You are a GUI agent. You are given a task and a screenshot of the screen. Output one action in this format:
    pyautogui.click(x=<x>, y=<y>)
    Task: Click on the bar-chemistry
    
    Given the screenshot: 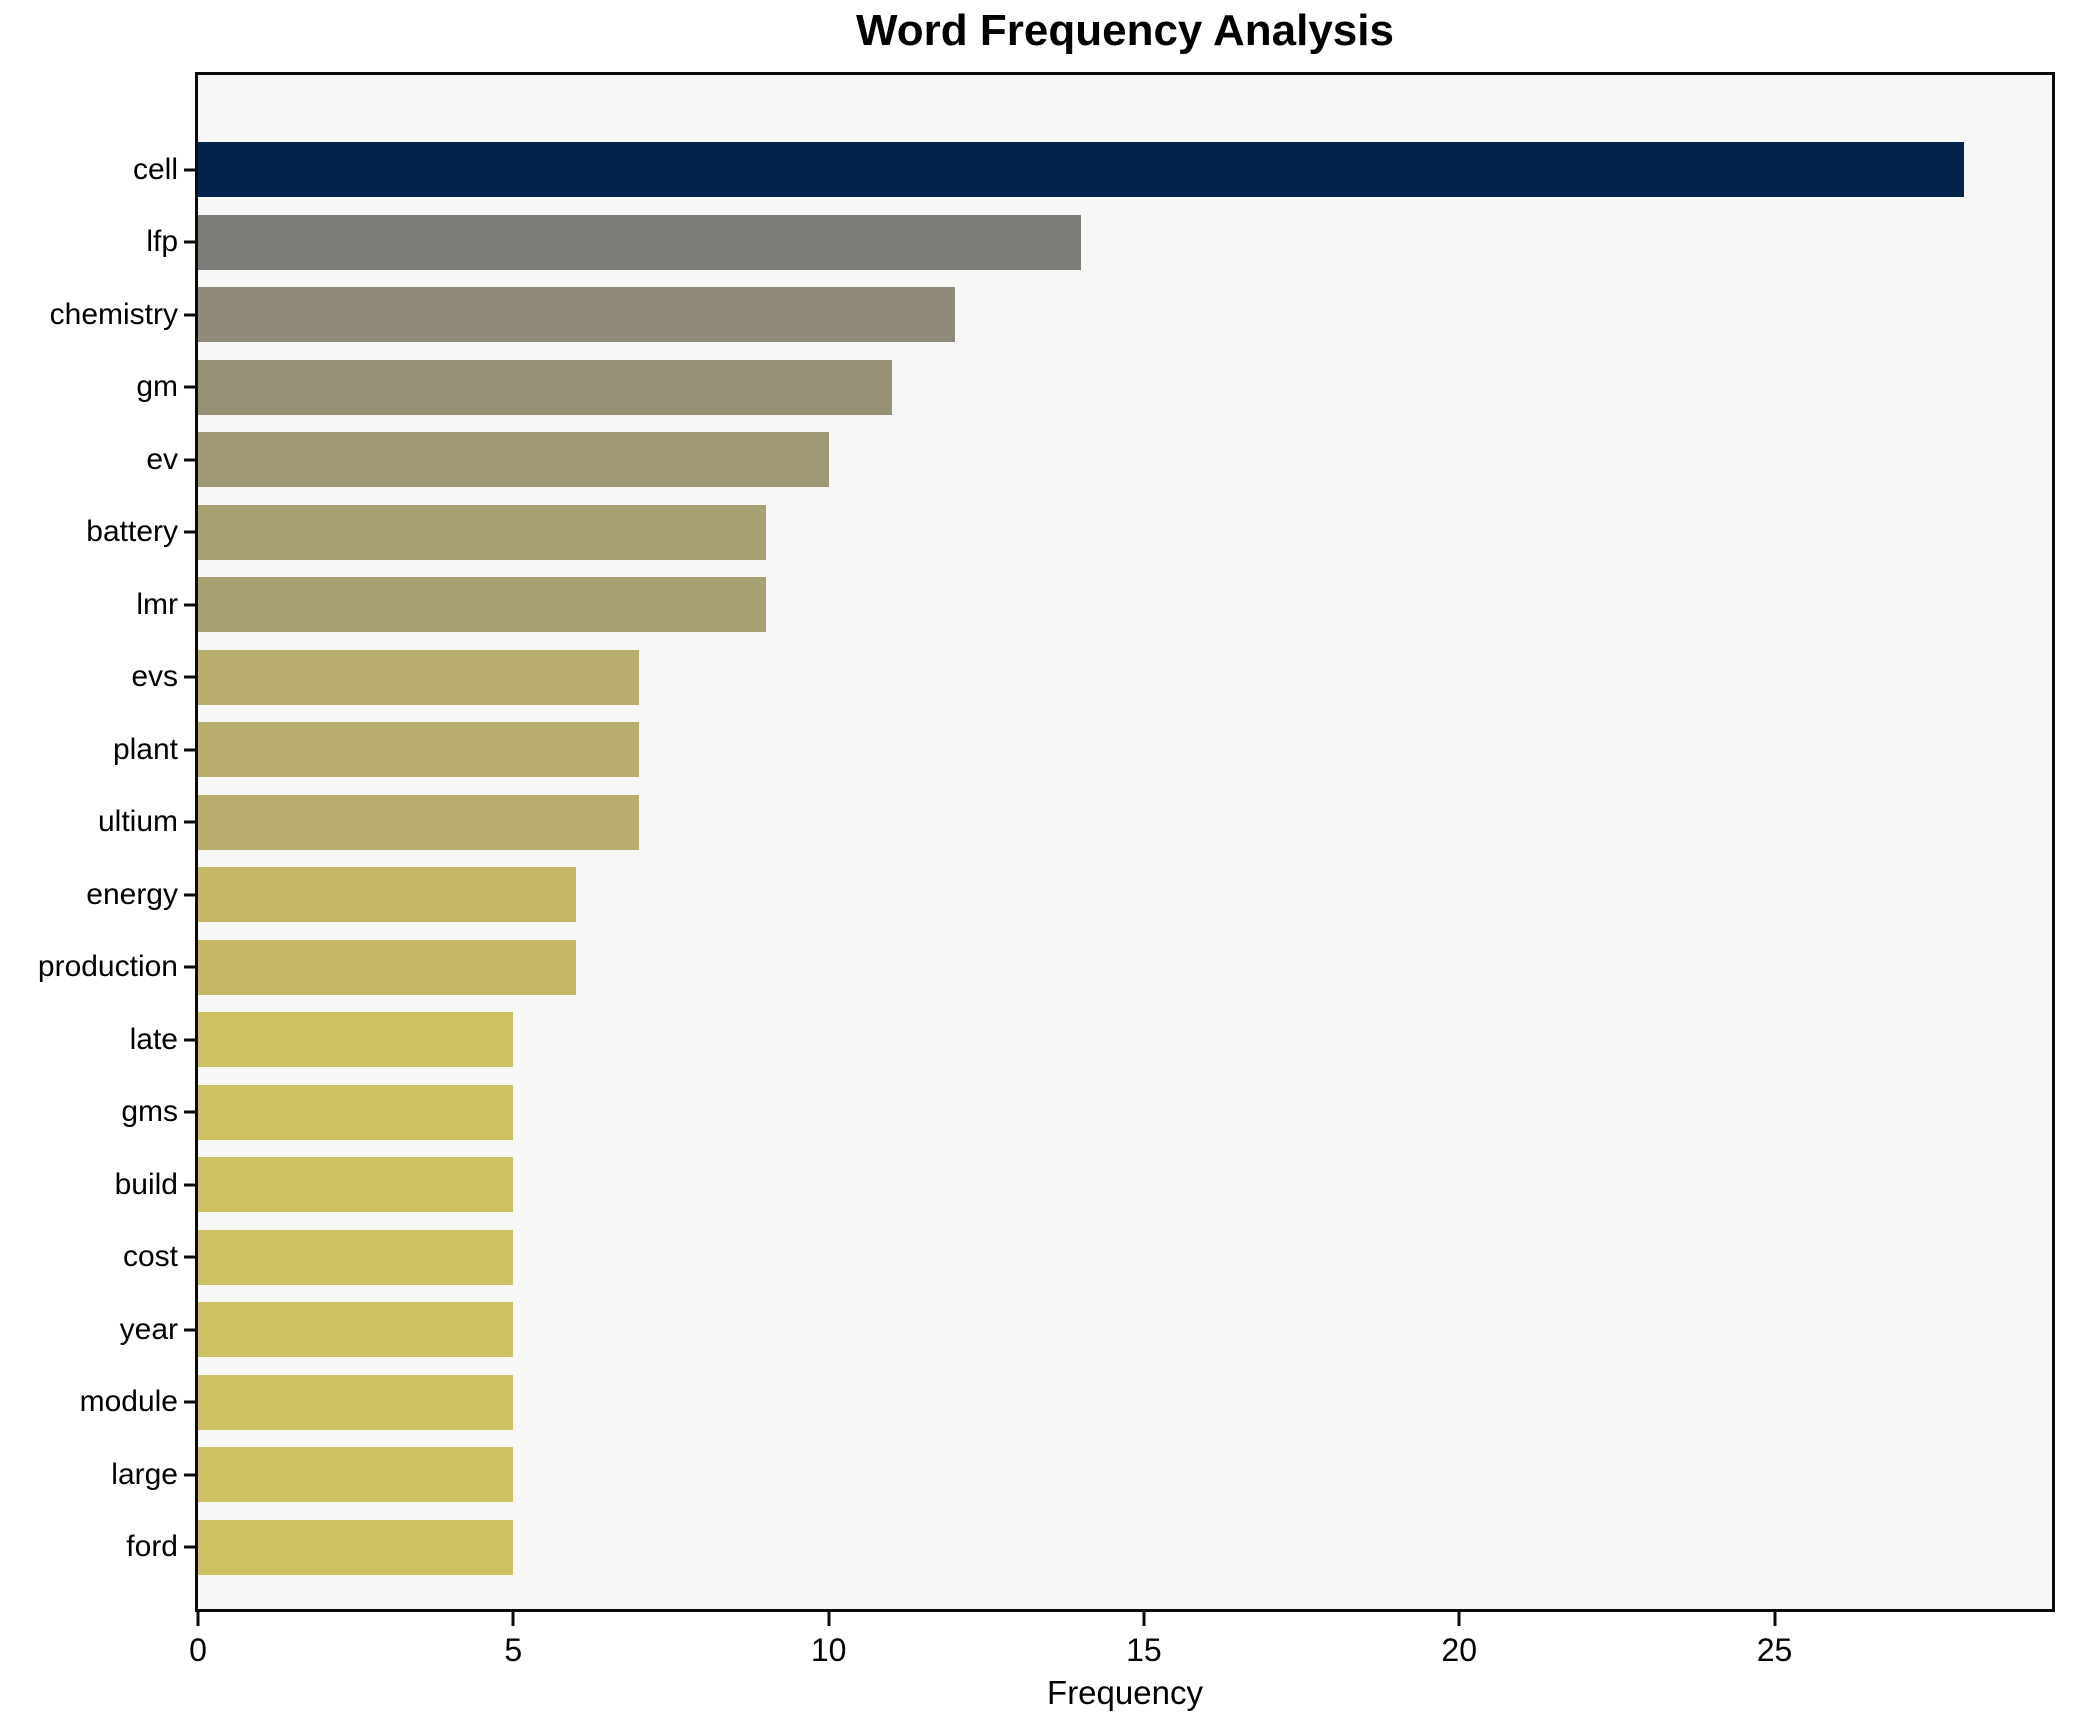 What is the action you would take?
    pyautogui.click(x=576, y=314)
    